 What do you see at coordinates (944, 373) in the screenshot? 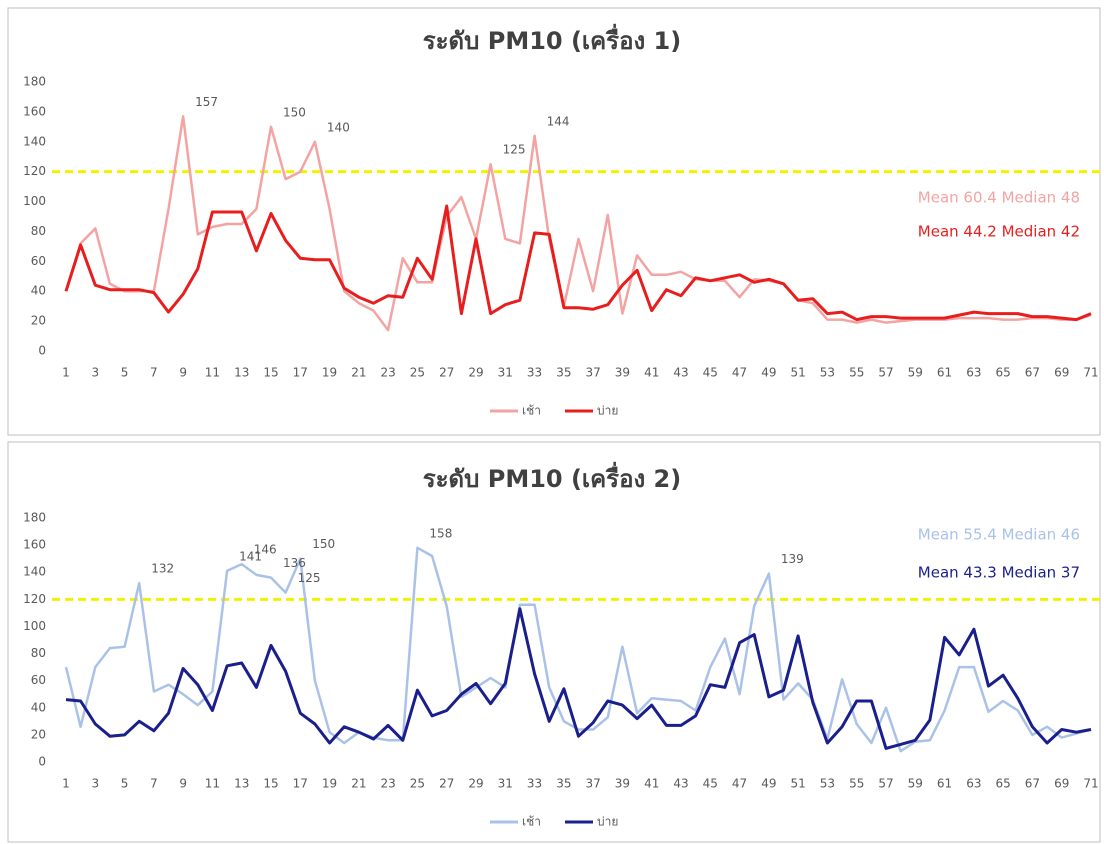
I see `x-tick-label: 61` at bounding box center [944, 373].